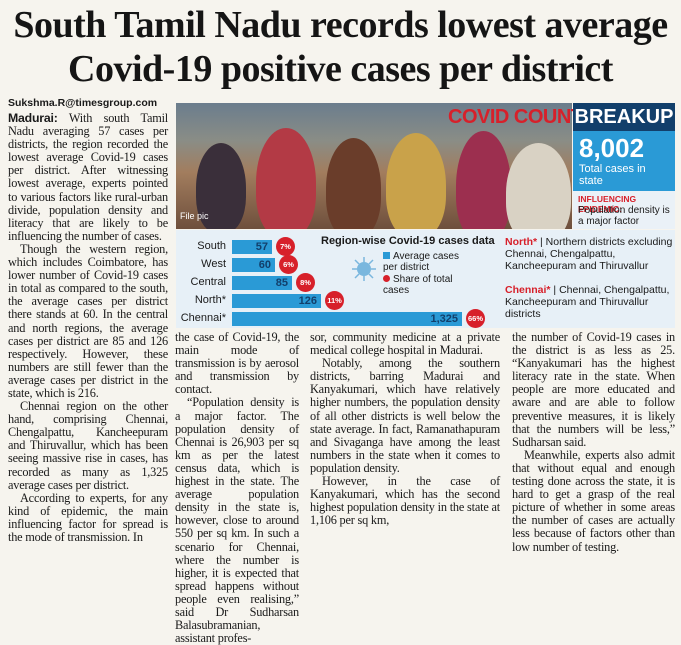 This screenshot has width=681, height=645. I want to click on share-bubble: 66%, so click(475, 318).